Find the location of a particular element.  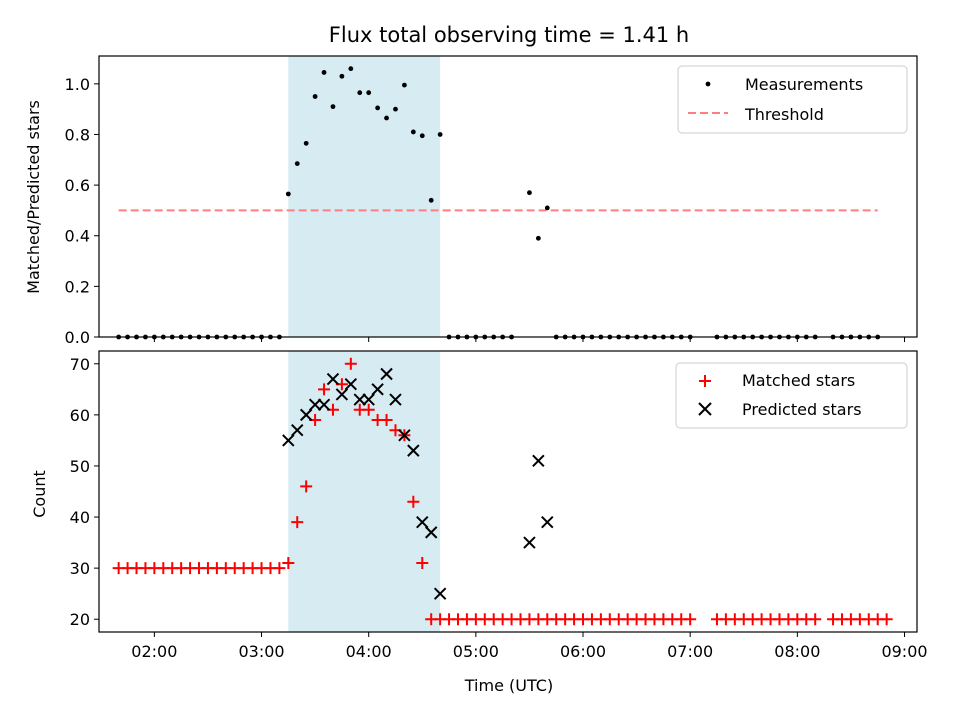

legend-predicted-label: Predicted stars is located at coordinates (802, 409).